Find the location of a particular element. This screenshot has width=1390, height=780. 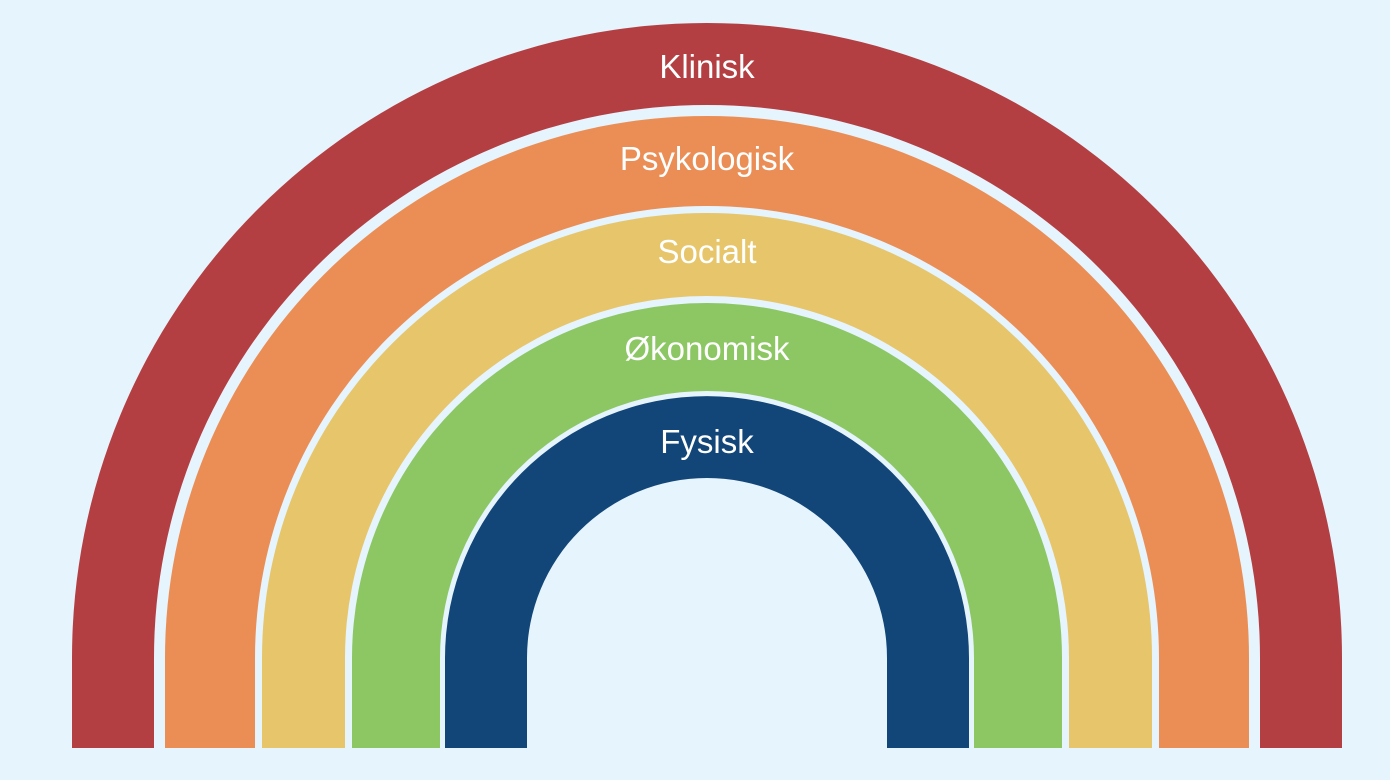

band-label: Klinisk is located at coordinates (707, 66).